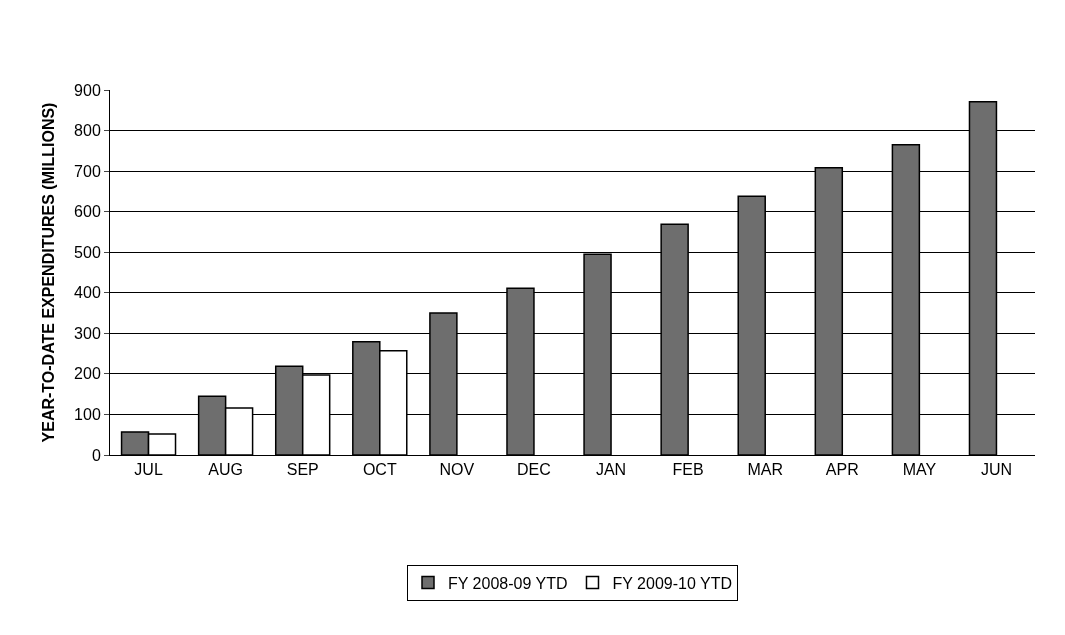 Image resolution: width=1065 pixels, height=635 pixels. Describe the element at coordinates (672, 583) in the screenshot. I see `legend-label: FY 2009-10 YTD` at that location.